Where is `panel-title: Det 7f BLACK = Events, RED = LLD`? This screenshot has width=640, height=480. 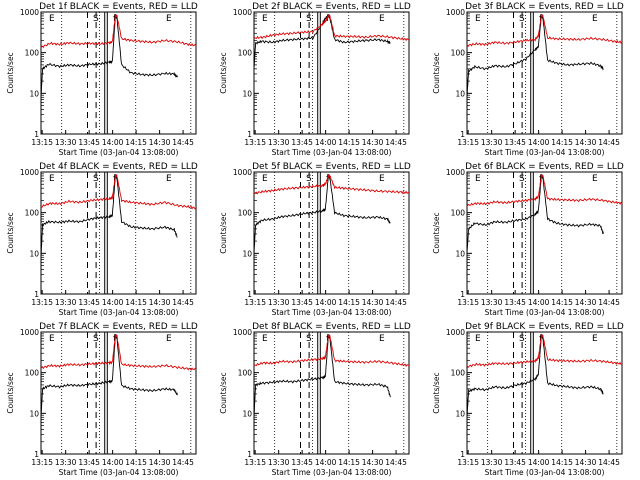
panel-title: Det 7f BLACK = Events, RED = LLD is located at coordinates (118, 327).